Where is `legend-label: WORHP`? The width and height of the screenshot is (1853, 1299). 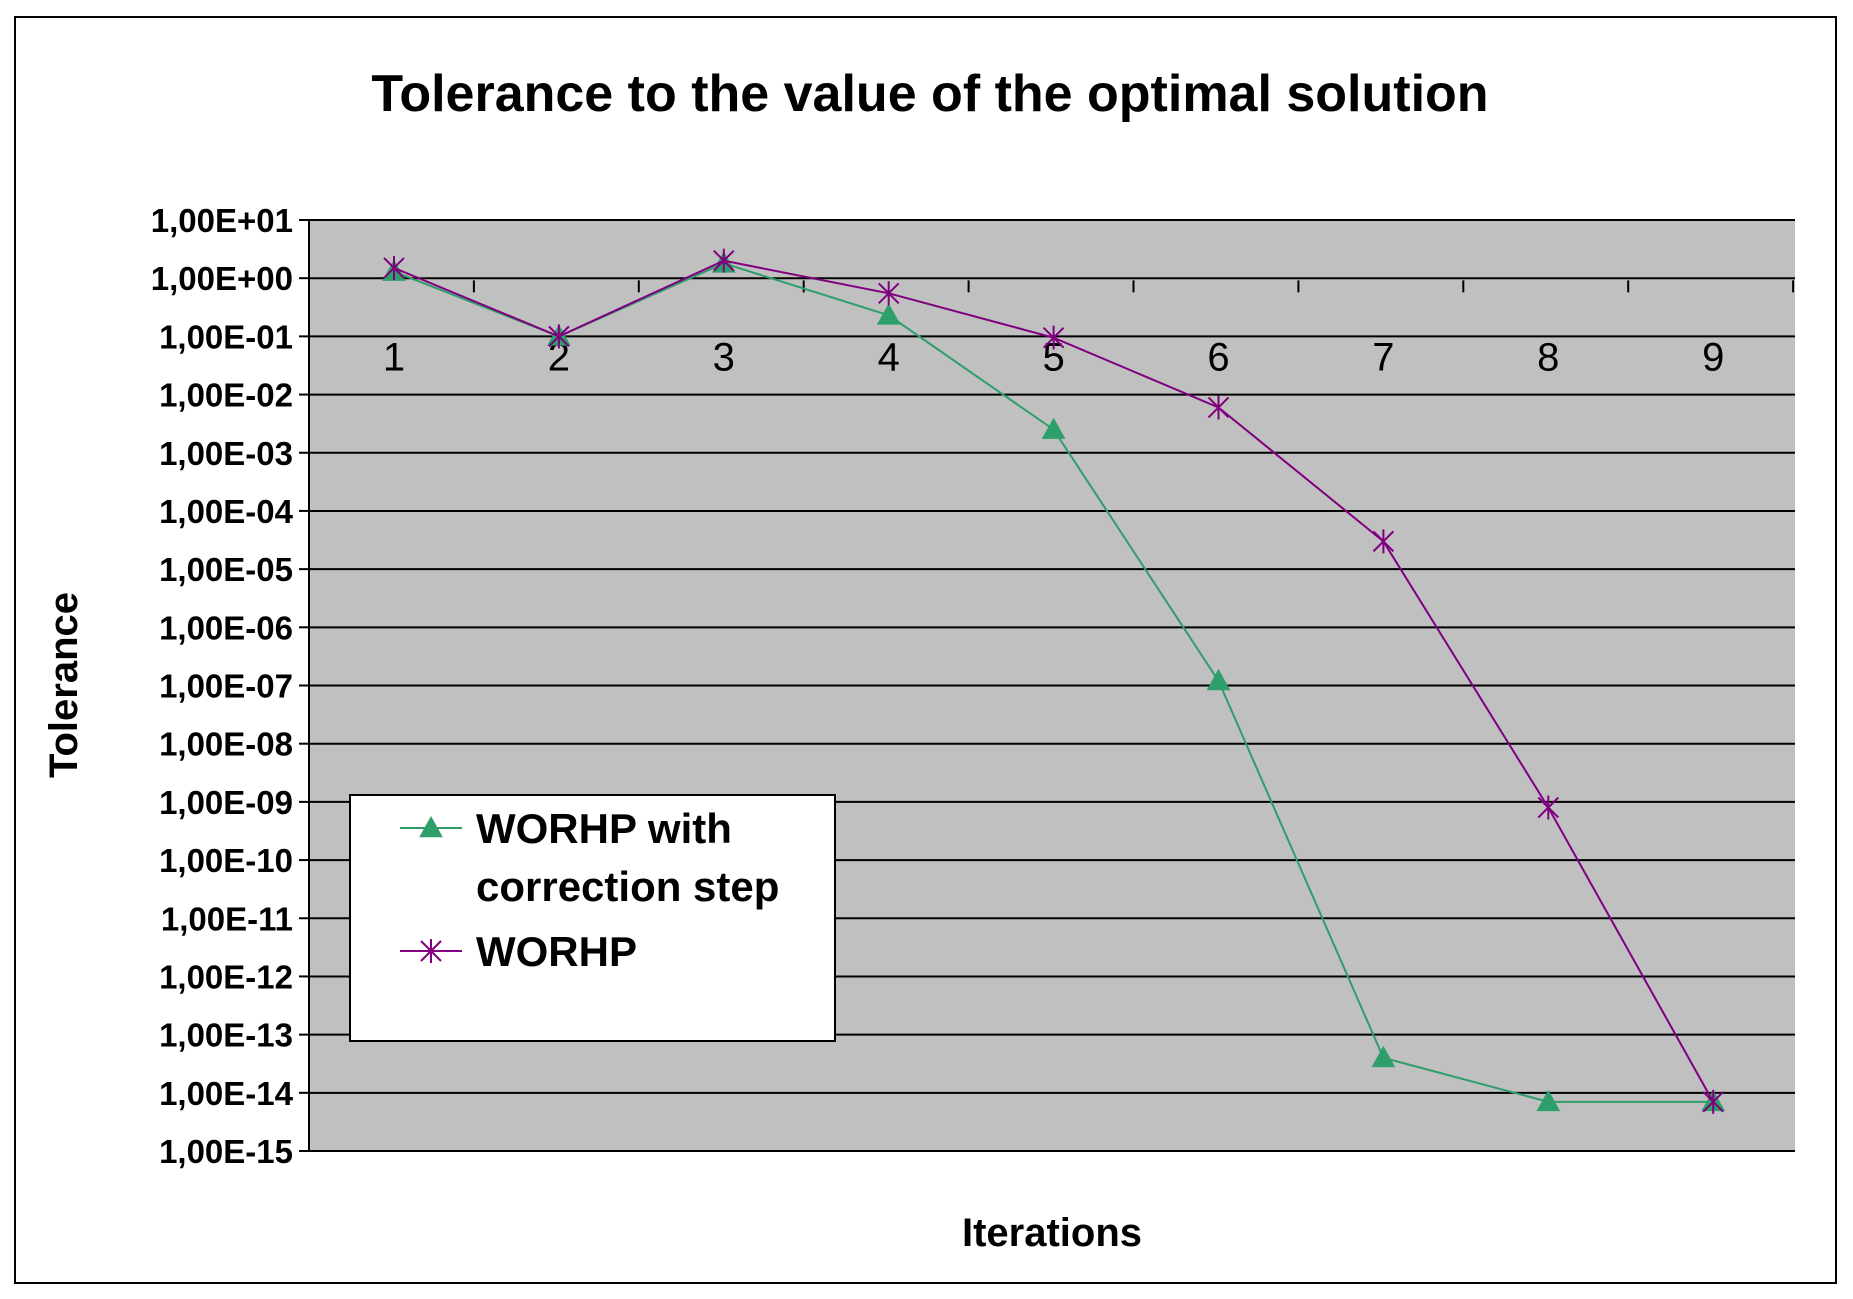 legend-label: WORHP is located at coordinates (556, 951).